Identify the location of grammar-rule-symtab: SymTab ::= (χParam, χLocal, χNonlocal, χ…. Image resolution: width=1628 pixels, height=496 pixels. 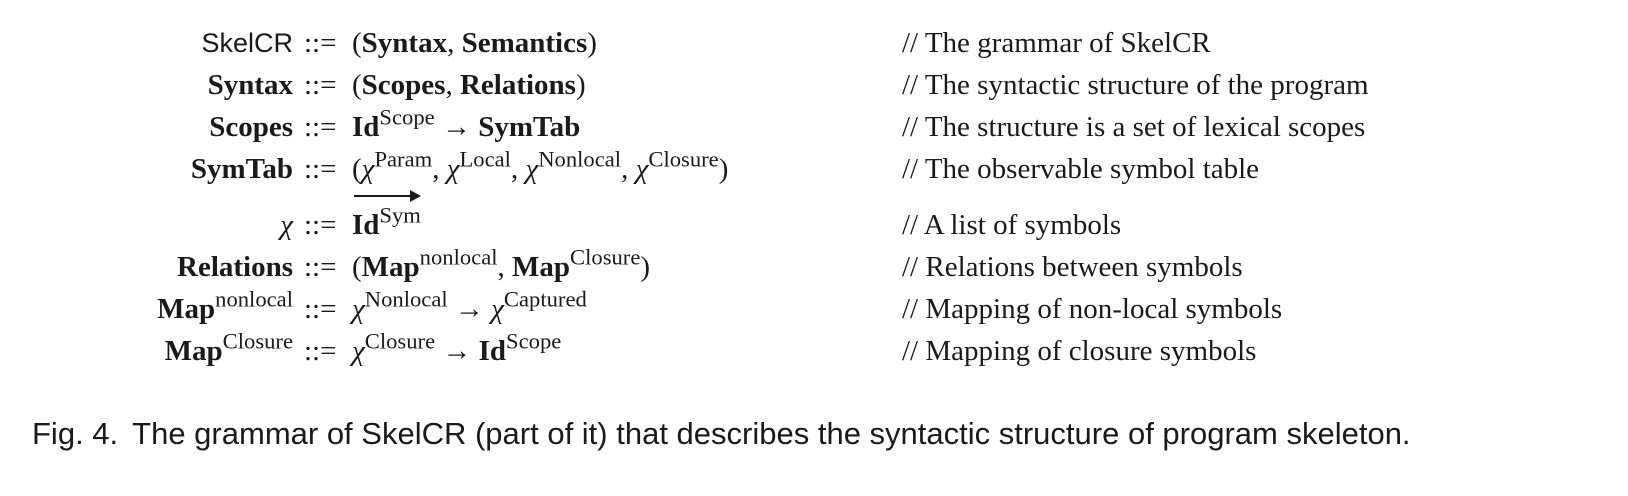
(814, 168).